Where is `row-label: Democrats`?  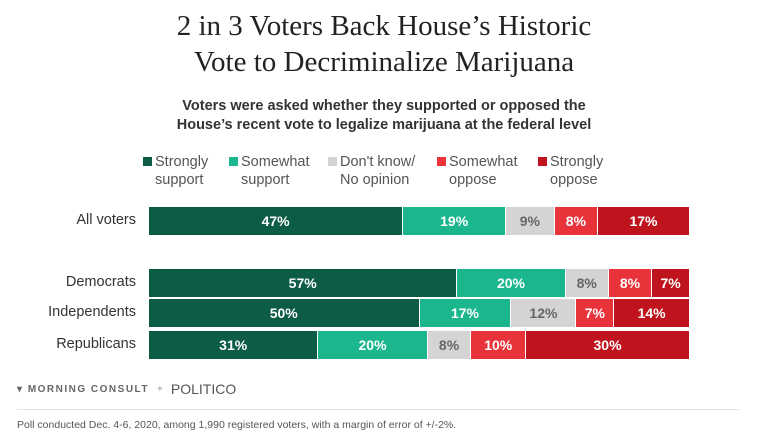 row-label: Democrats is located at coordinates (100, 282).